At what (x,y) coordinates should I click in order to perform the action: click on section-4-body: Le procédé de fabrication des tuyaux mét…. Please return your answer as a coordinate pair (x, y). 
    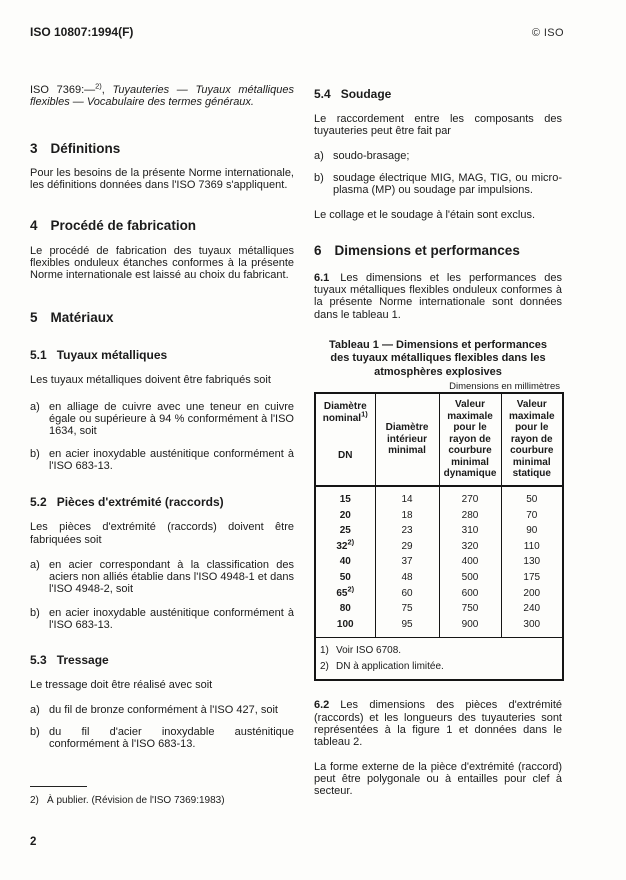
    Looking at the image, I should click on (162, 263).